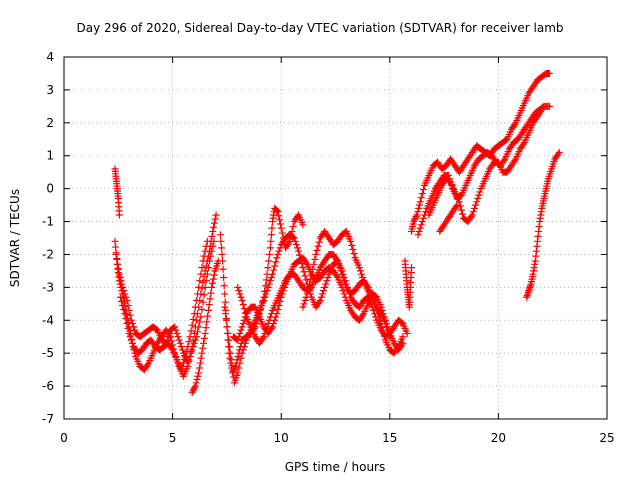  What do you see at coordinates (50, 90) in the screenshot?
I see `y-tick-label: 3` at bounding box center [50, 90].